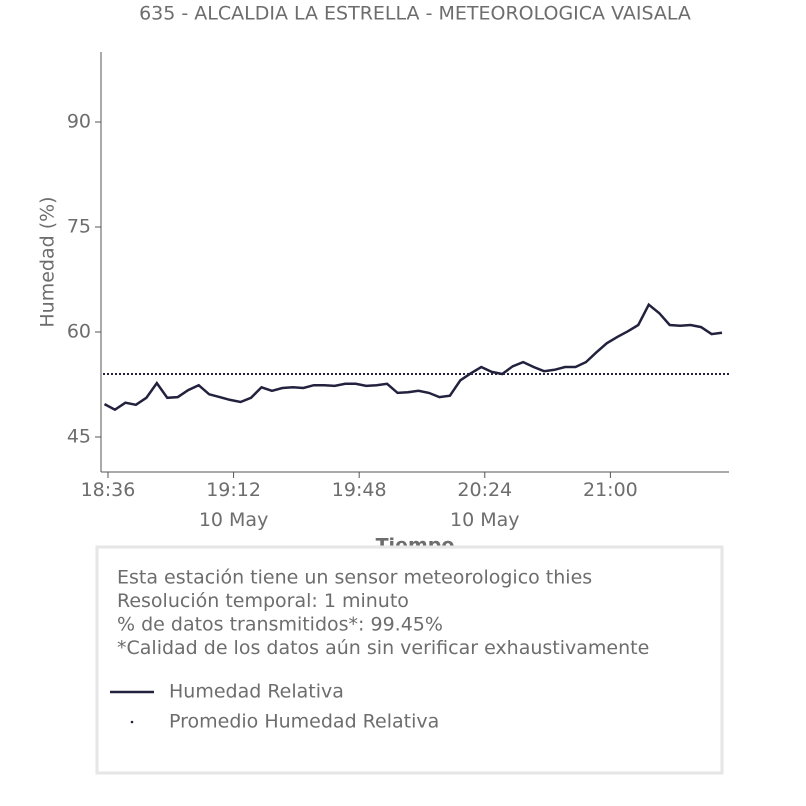 Image resolution: width=806 pixels, height=806 pixels. Describe the element at coordinates (79, 122) in the screenshot. I see `y-tick-label: 90` at that location.